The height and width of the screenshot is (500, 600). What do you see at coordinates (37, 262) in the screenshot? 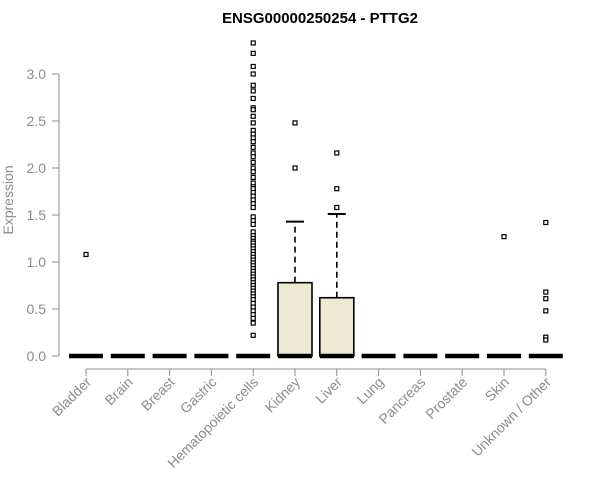
I see `y-tick-label: 1.0` at bounding box center [37, 262].